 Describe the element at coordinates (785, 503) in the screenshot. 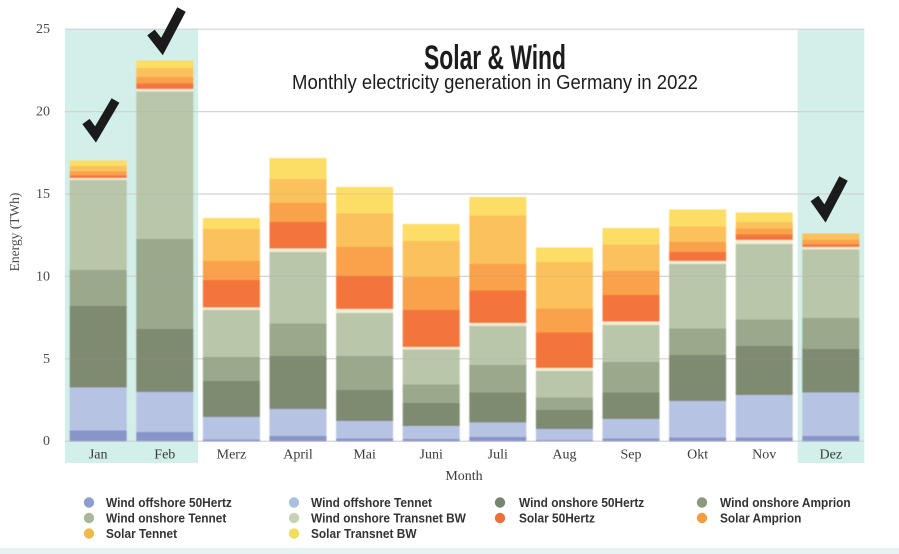

I see `svg-text: Wind onshore Amprion` at that location.